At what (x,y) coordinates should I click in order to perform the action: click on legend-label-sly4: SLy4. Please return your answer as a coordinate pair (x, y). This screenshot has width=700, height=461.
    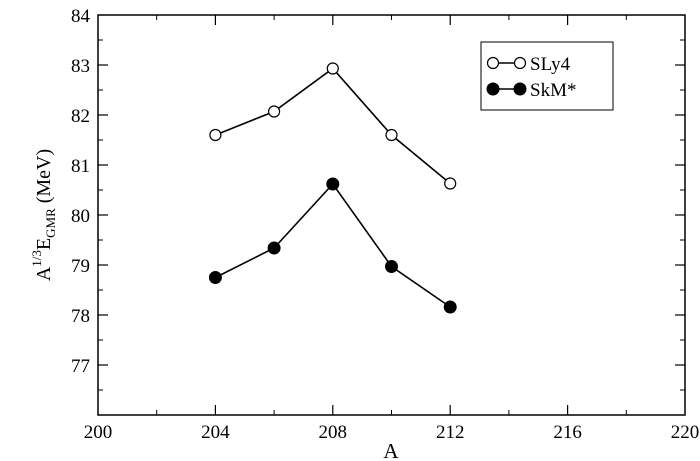
    Looking at the image, I should click on (550, 64).